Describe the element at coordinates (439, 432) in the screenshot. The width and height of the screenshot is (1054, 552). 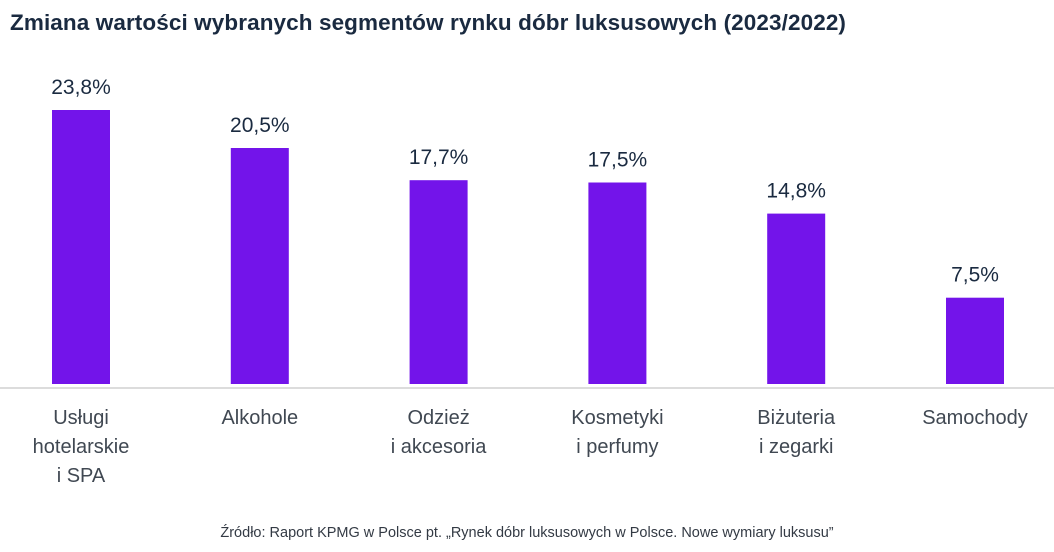
I see `category-label-2: Odzież i akcesoria` at that location.